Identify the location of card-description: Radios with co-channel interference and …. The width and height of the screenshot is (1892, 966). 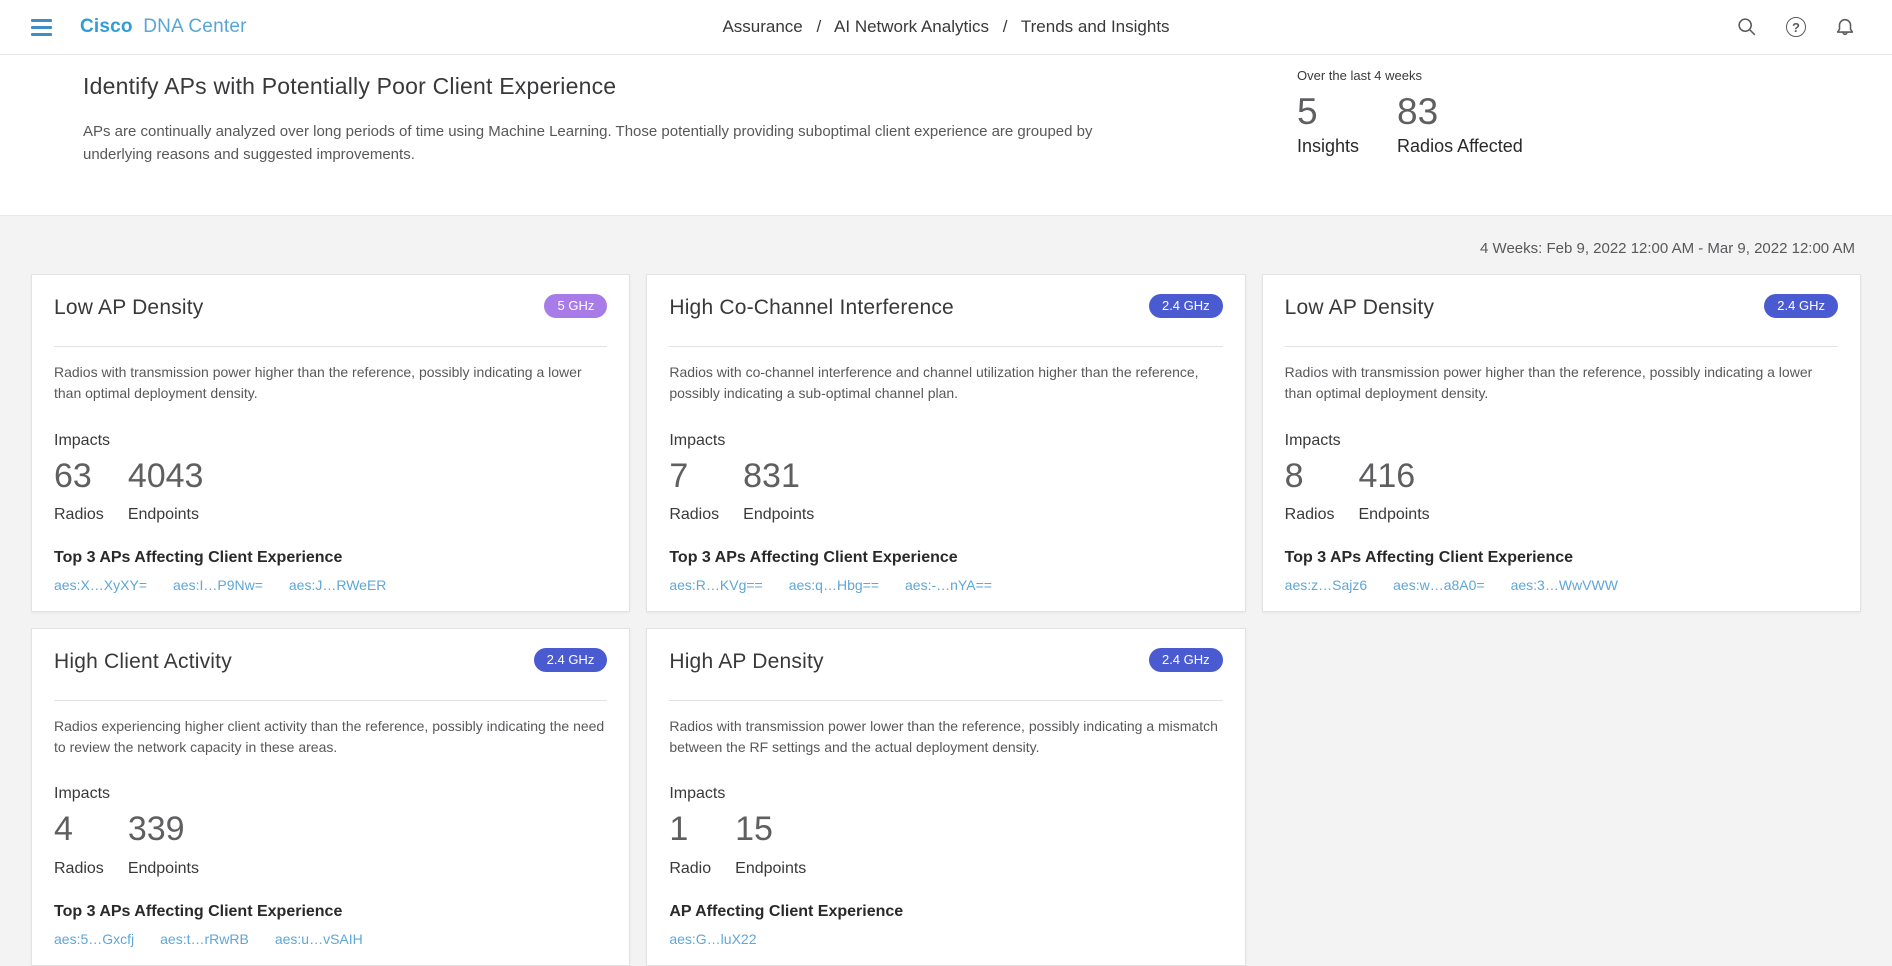
(934, 383).